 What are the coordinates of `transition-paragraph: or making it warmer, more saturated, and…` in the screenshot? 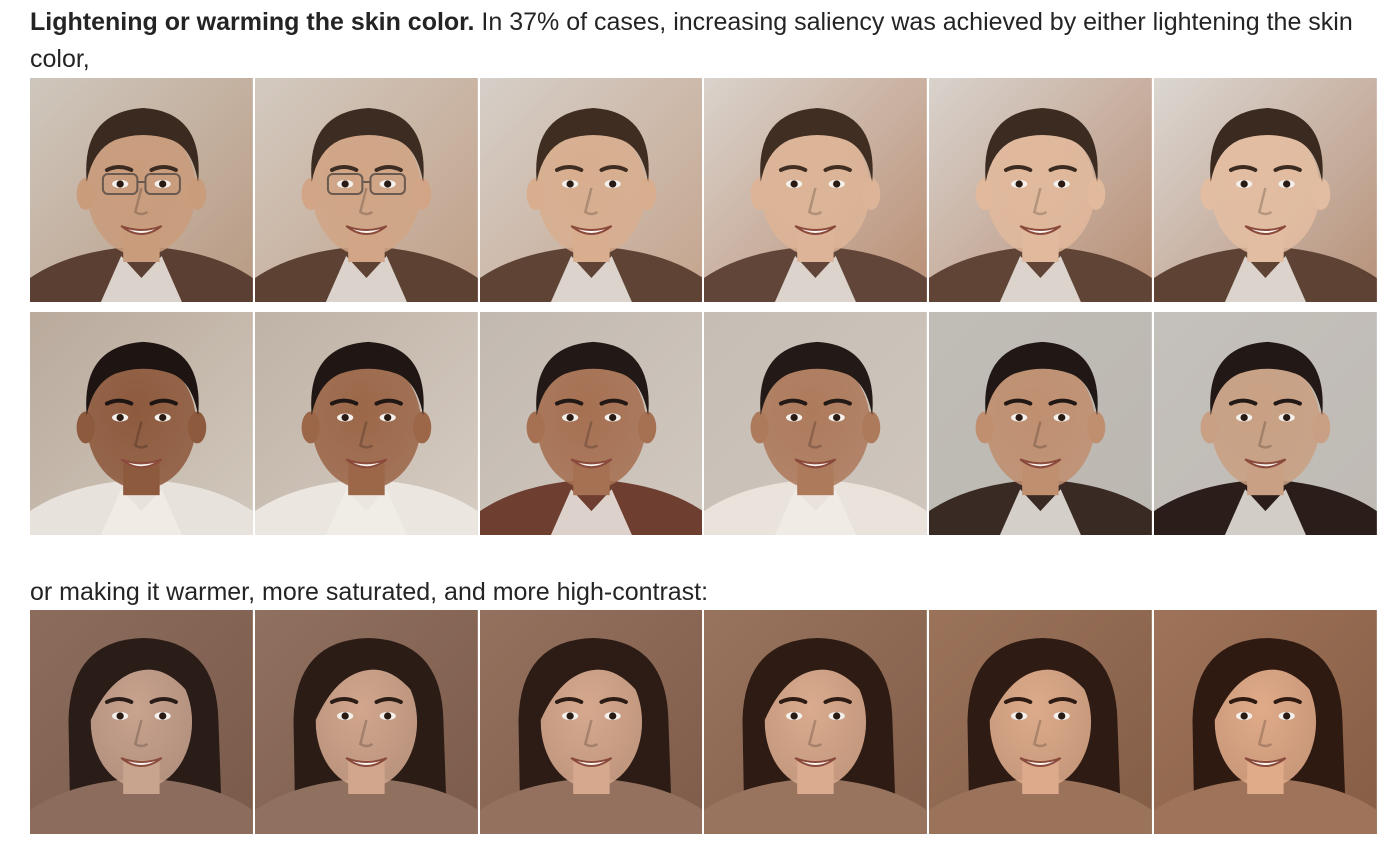 It's located at (369, 592).